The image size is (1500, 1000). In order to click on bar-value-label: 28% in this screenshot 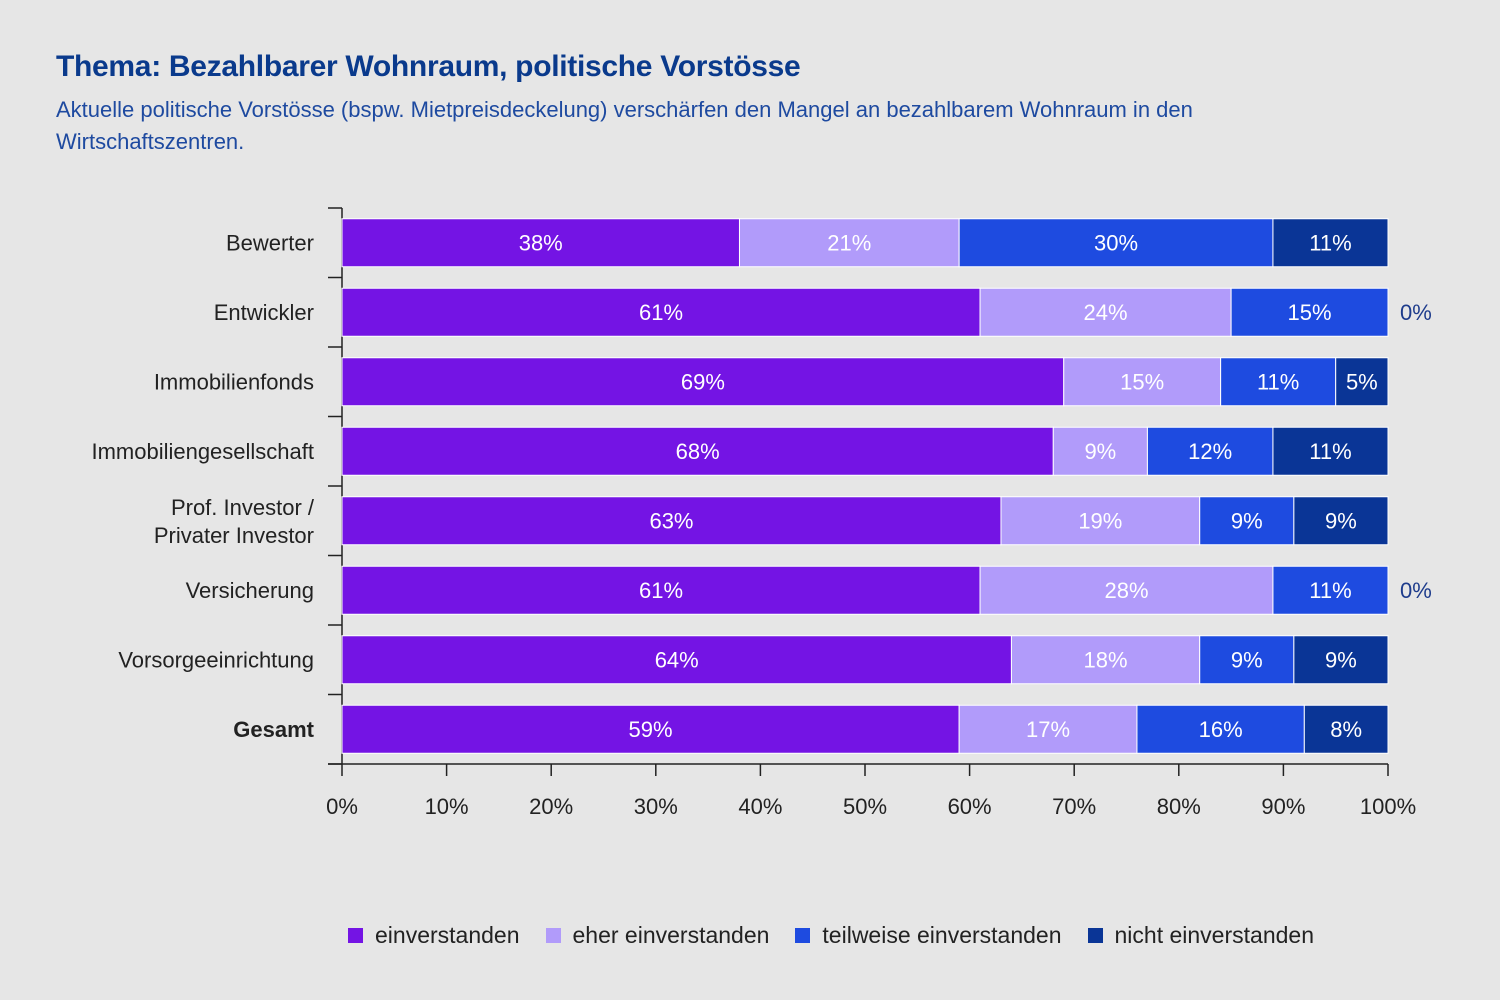, I will do `click(1126, 590)`.